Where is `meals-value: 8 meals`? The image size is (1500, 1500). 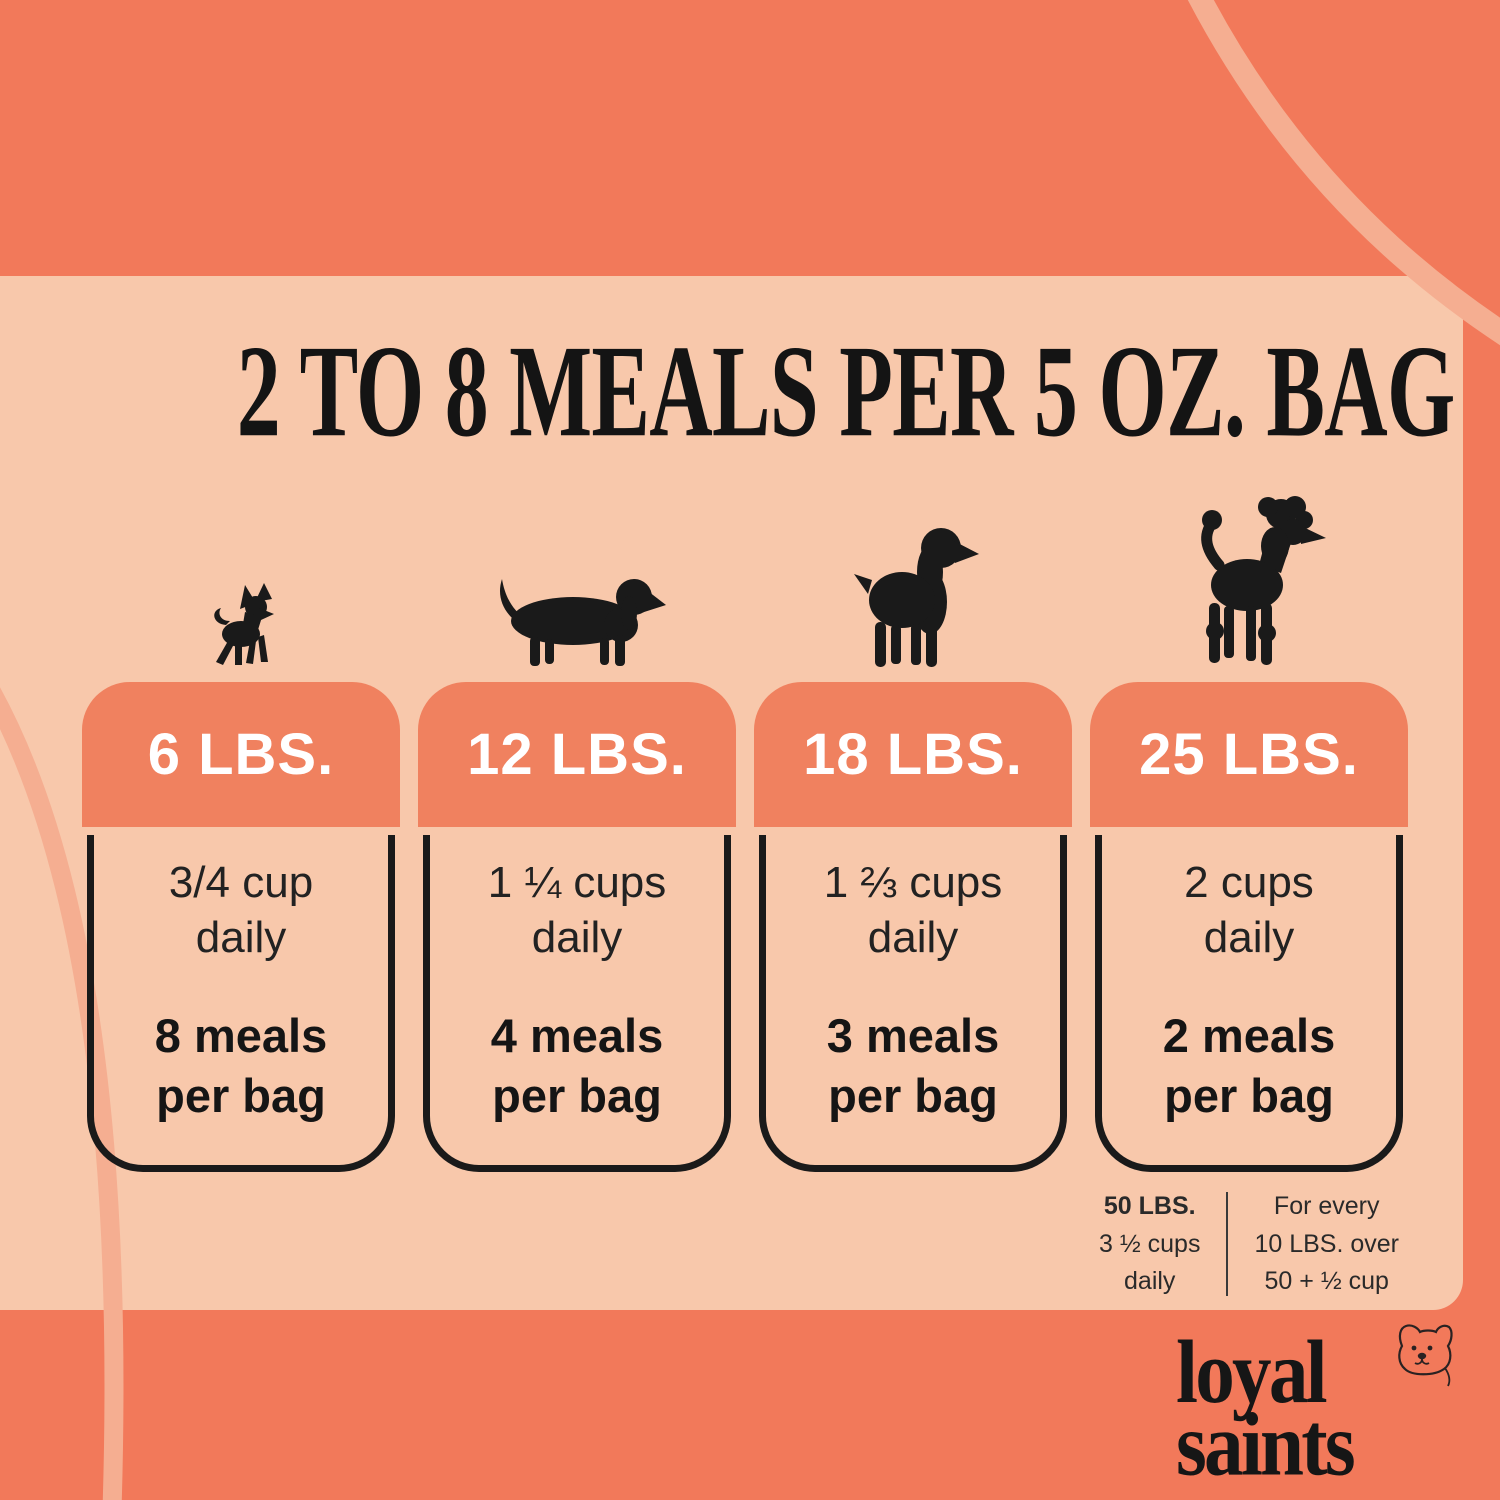 meals-value: 8 meals is located at coordinates (241, 1035).